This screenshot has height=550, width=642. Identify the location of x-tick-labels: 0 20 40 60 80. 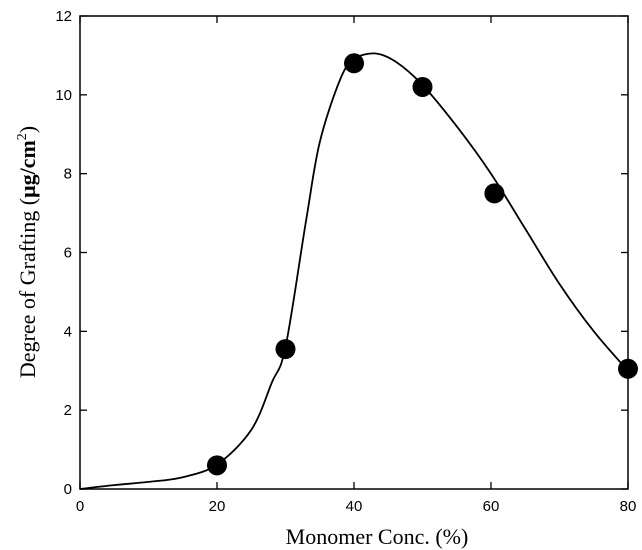
(356, 506).